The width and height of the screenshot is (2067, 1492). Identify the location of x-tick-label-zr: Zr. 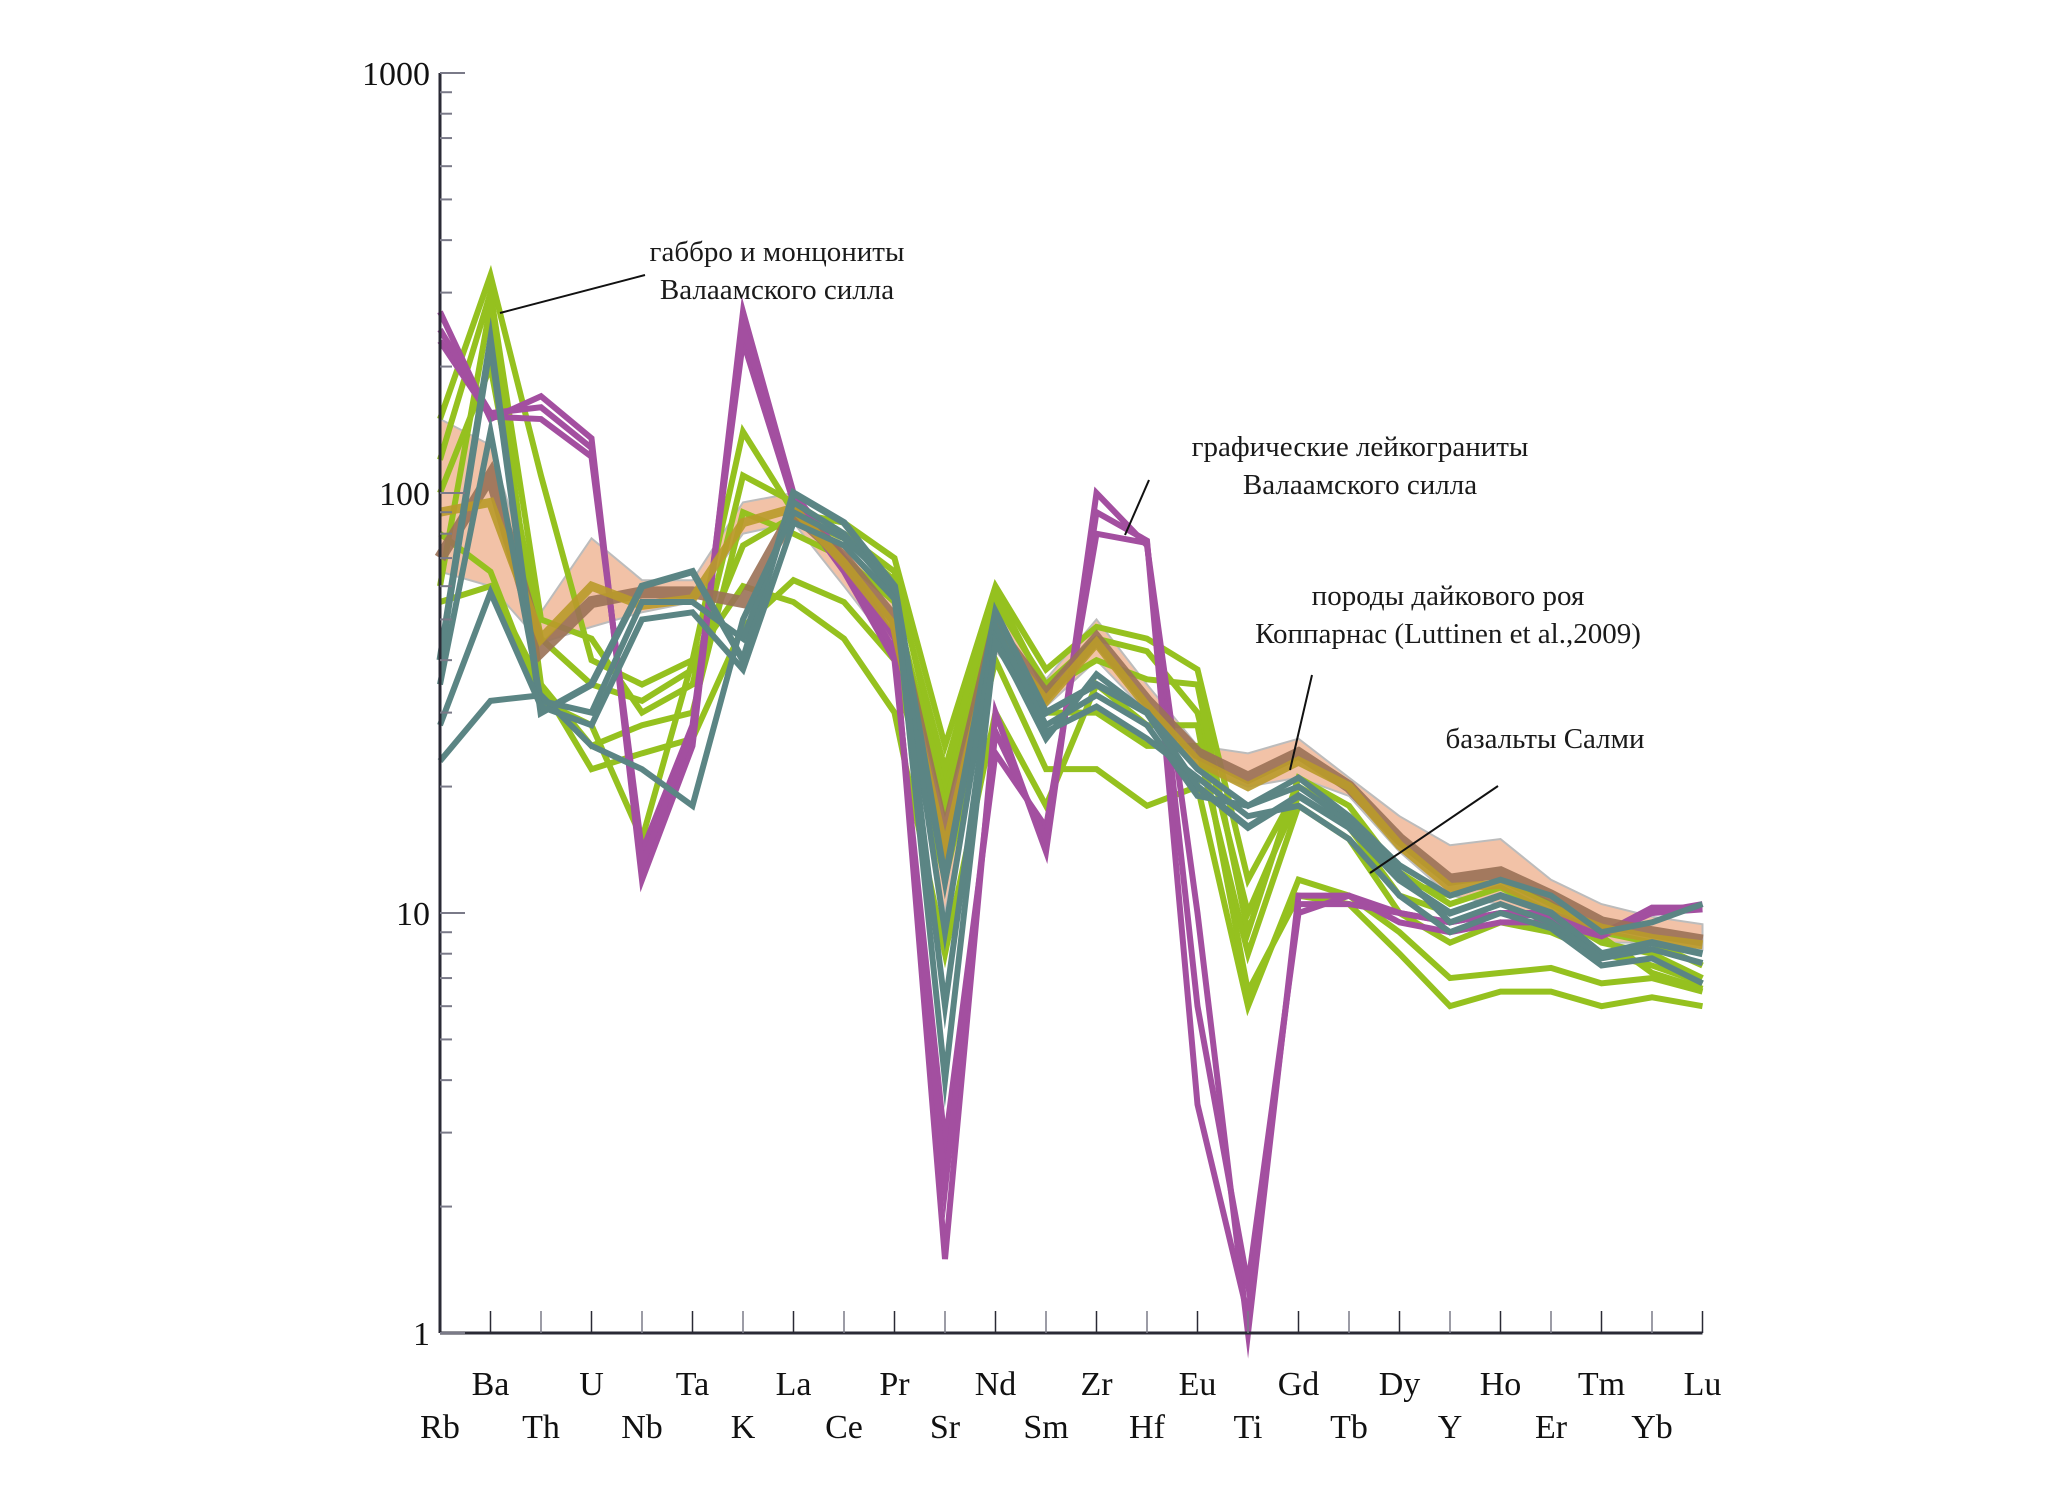
(1096, 1384).